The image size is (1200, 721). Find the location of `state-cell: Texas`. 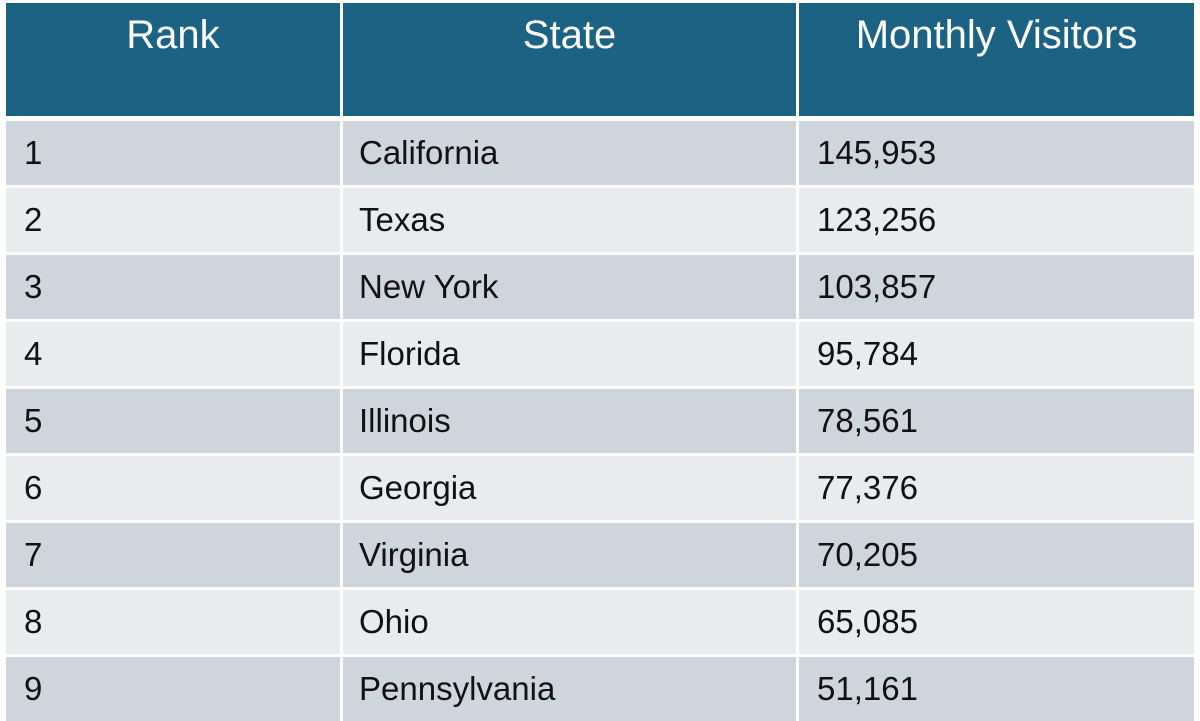

state-cell: Texas is located at coordinates (569, 220).